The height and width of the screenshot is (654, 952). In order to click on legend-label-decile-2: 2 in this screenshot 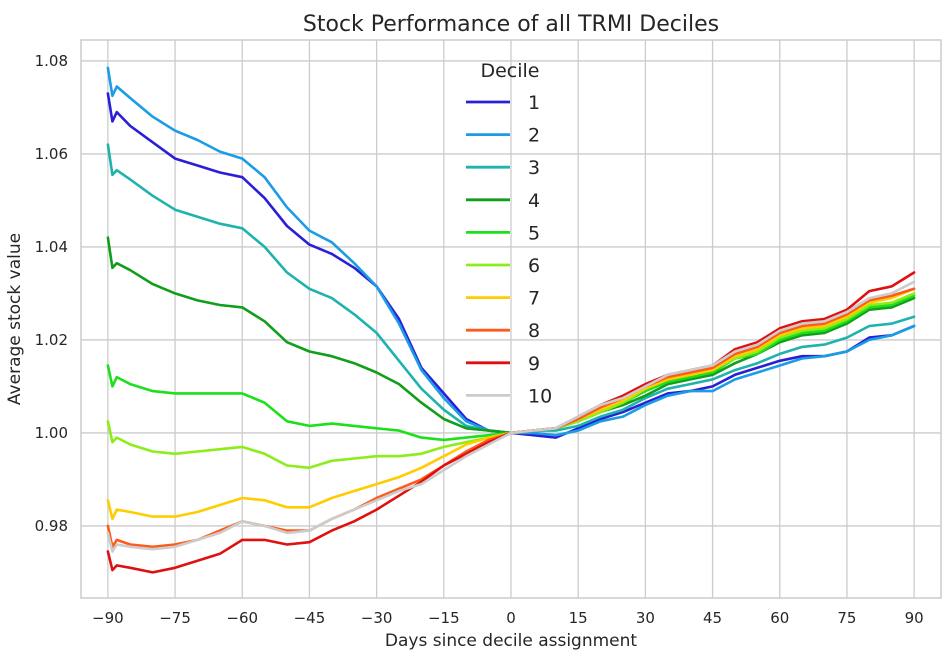, I will do `click(534, 136)`.